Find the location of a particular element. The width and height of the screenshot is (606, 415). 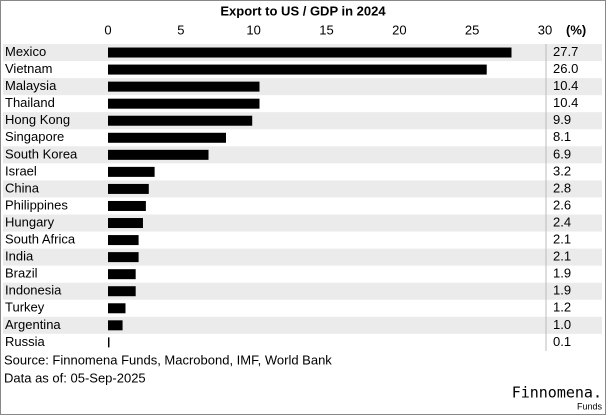

y-tick-label: Malaysia is located at coordinates (31, 85).